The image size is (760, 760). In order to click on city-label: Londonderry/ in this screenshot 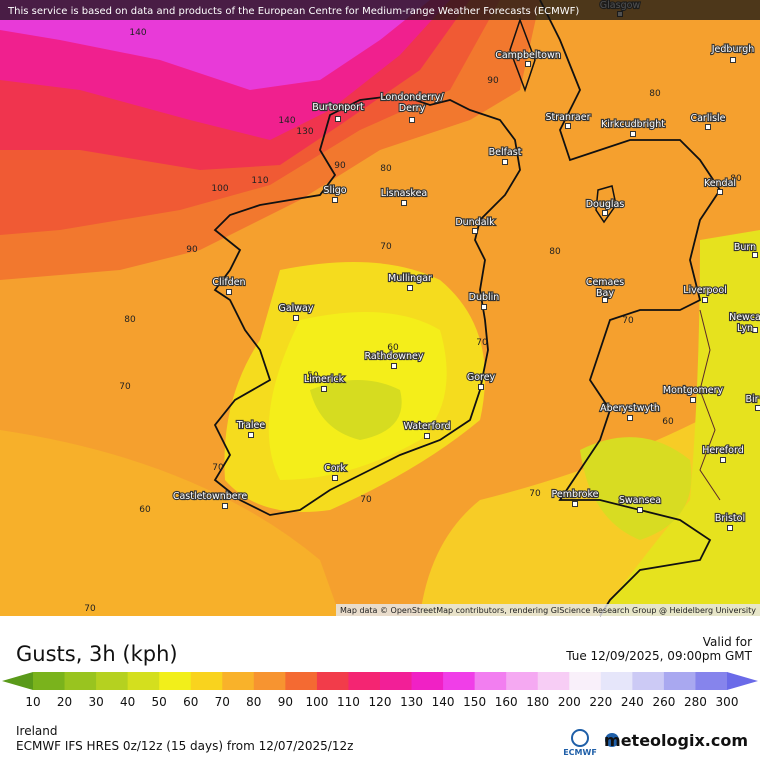, I will do `click(412, 97)`.